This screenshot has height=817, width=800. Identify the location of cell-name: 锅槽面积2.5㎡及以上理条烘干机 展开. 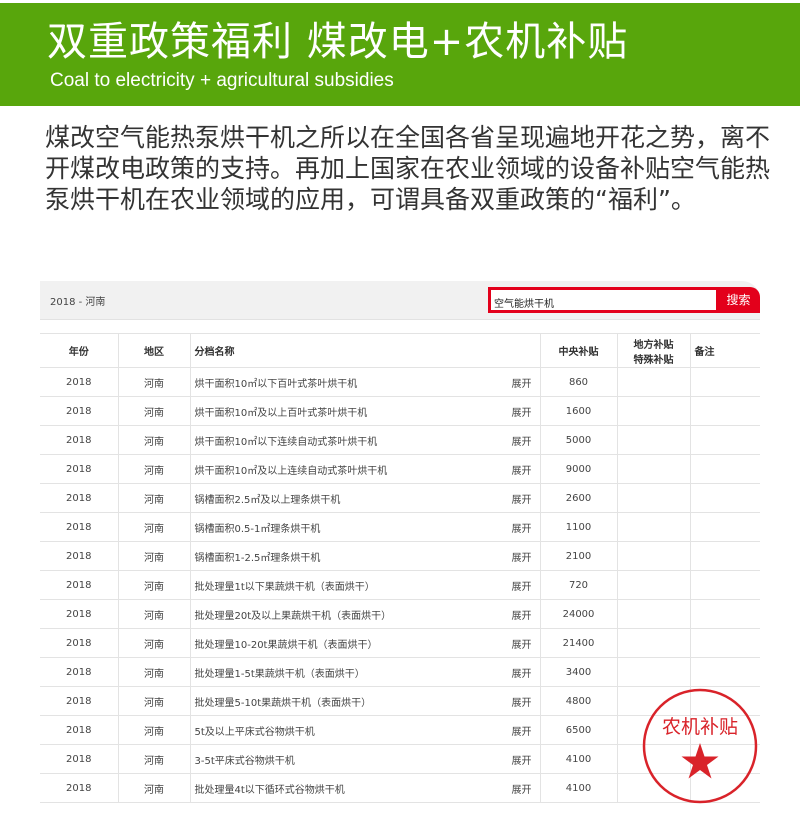
(365, 498).